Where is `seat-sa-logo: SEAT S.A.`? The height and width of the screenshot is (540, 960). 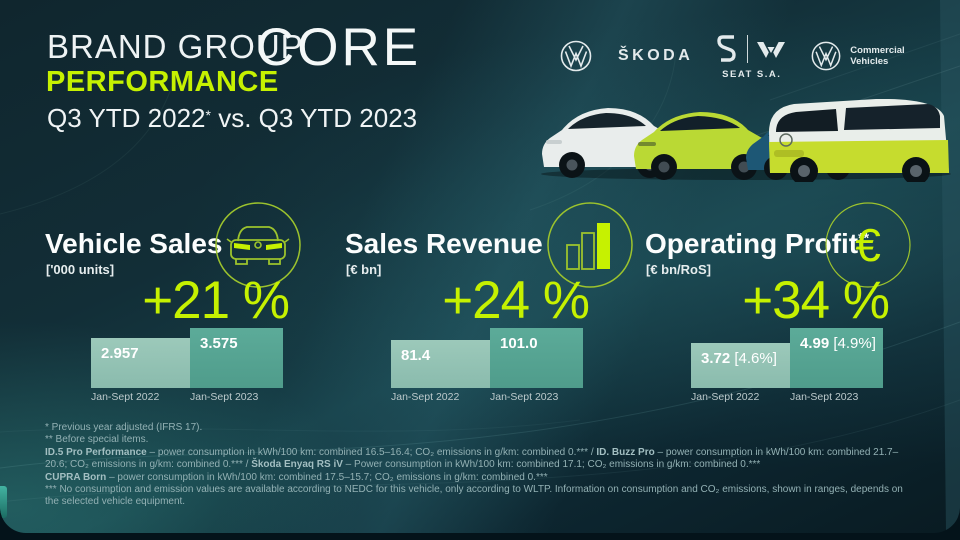
seat-sa-logo: SEAT S.A. is located at coordinates (751, 56).